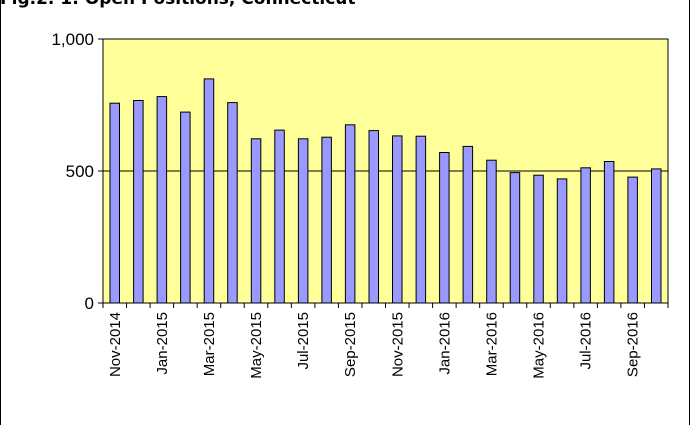 The image size is (690, 425). Describe the element at coordinates (114, 203) in the screenshot. I see `bar-nov-2014` at that location.